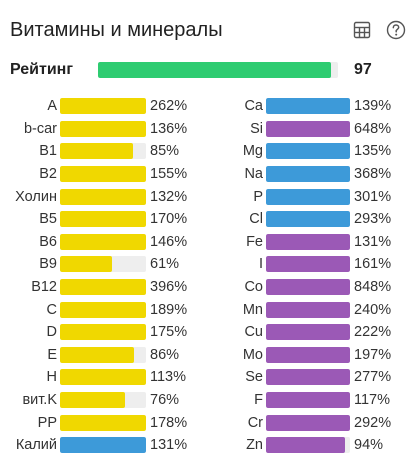 This screenshot has height=462, width=414. I want to click on nutrient-name: Калий, so click(36, 445).